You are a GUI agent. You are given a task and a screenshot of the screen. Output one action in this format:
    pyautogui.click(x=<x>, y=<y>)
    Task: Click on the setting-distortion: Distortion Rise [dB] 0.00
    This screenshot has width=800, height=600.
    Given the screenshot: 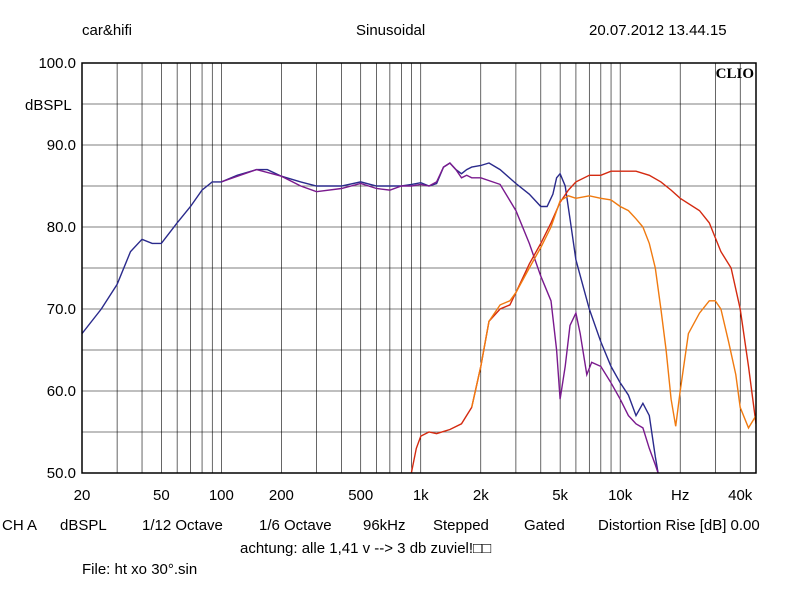 What is the action you would take?
    pyautogui.click(x=679, y=525)
    